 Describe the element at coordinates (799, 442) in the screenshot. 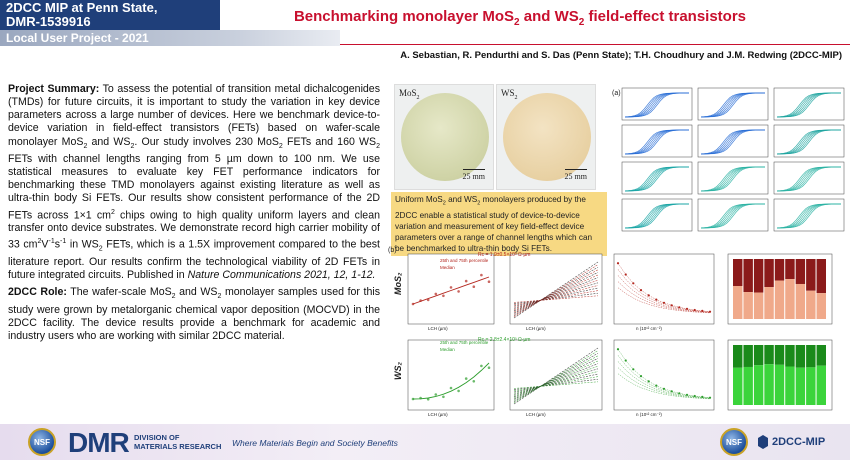

I see `mip-label: 2DCC-MIP` at that location.